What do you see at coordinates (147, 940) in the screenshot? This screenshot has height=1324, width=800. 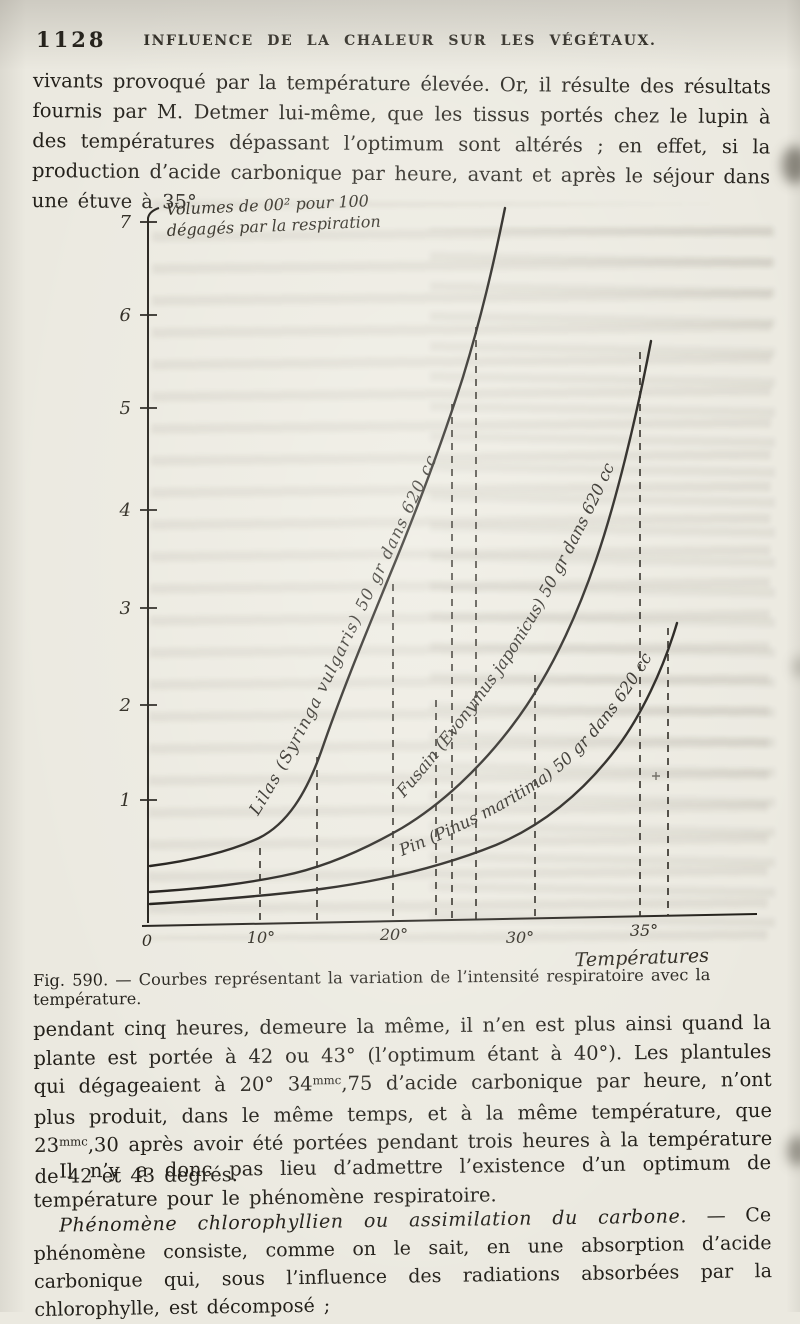 I see `x-tick-label: 0` at bounding box center [147, 940].